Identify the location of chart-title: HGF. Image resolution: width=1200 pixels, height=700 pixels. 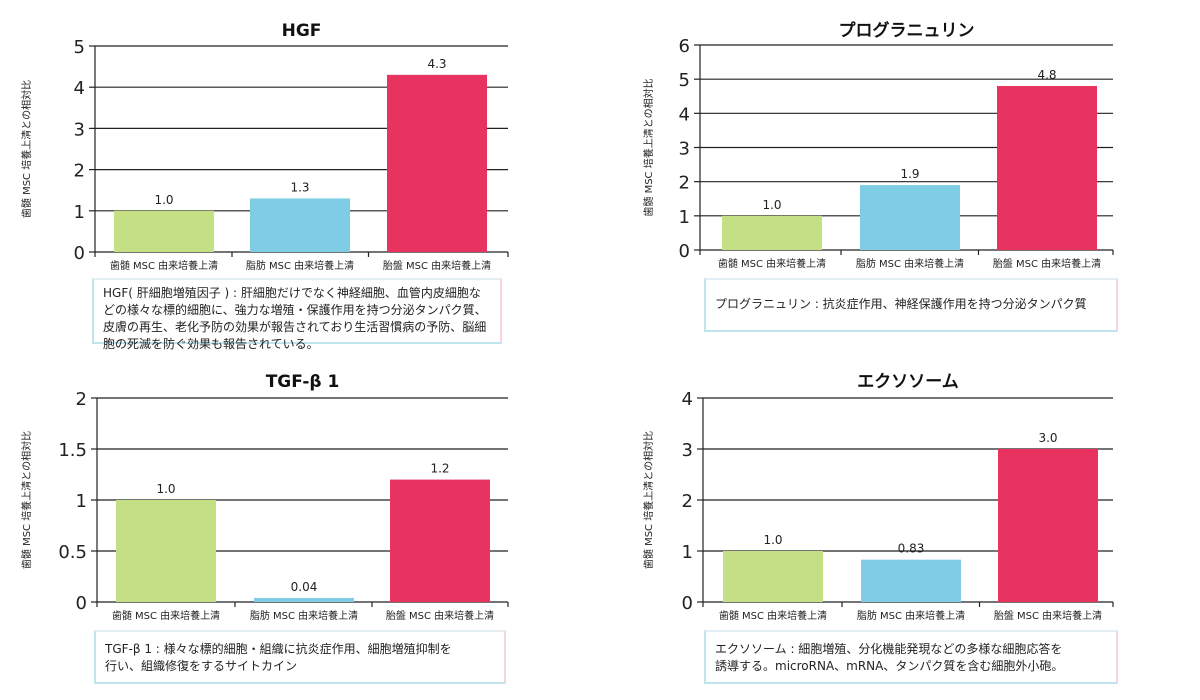
(302, 31).